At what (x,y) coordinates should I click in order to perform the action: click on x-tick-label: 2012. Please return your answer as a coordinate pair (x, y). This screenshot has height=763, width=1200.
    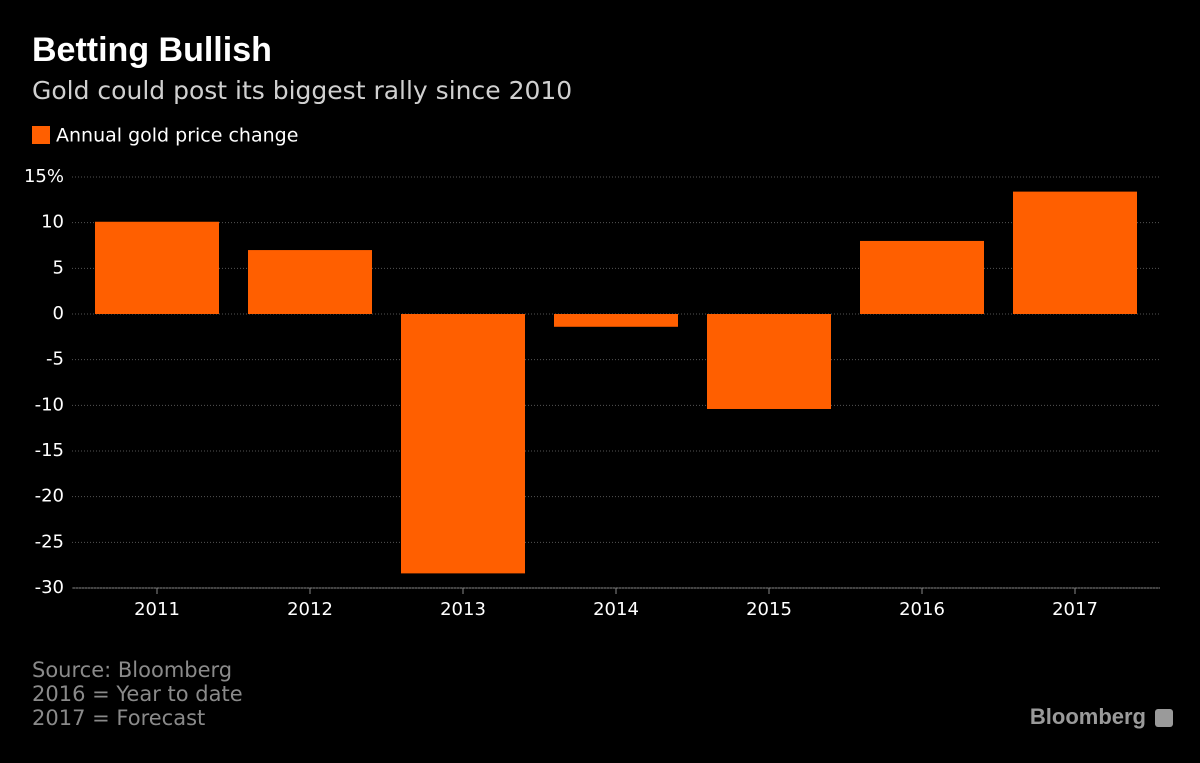
    Looking at the image, I should click on (310, 609).